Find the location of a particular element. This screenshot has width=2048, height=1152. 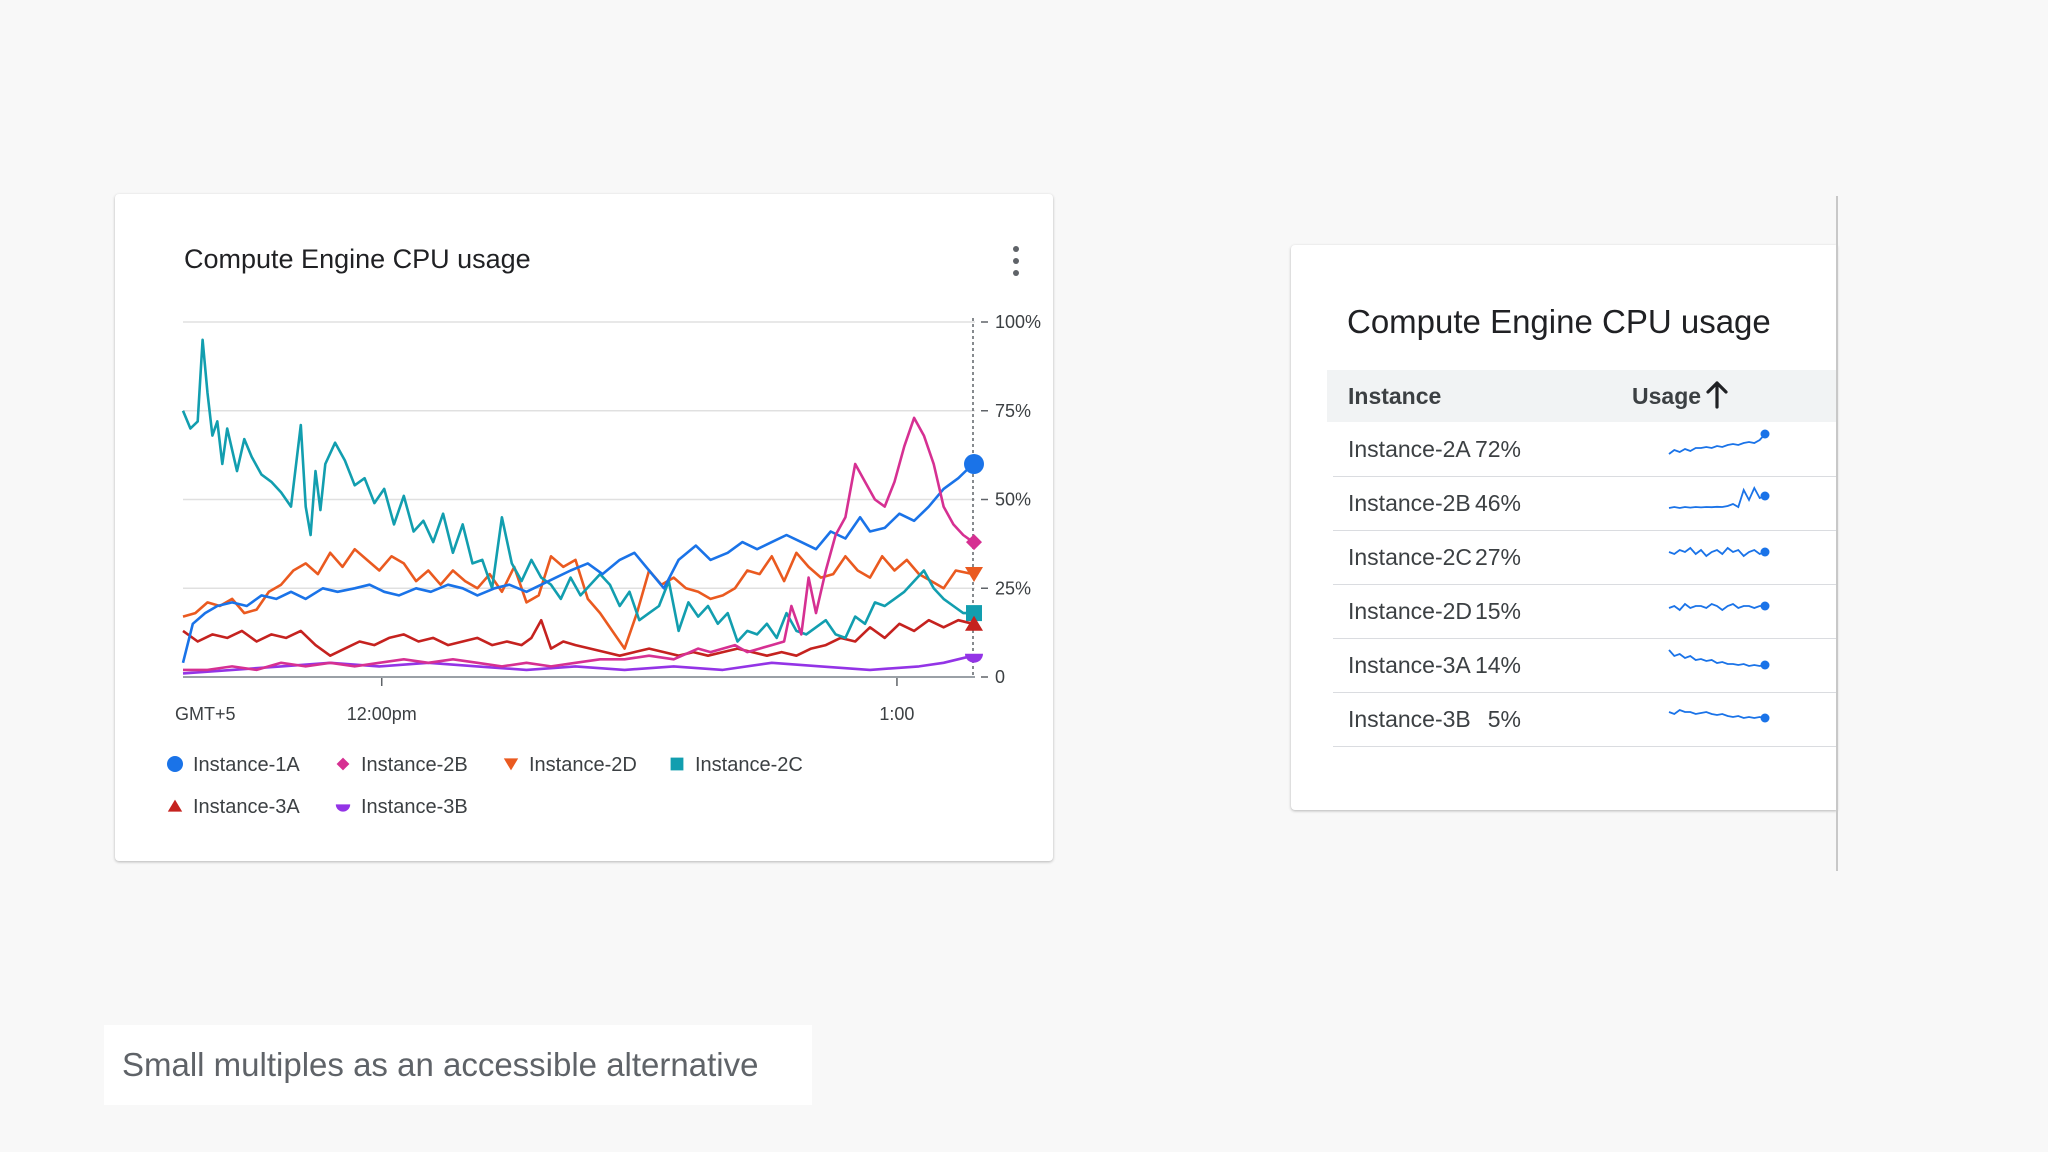

legend-label: Instance-2D is located at coordinates (583, 765).